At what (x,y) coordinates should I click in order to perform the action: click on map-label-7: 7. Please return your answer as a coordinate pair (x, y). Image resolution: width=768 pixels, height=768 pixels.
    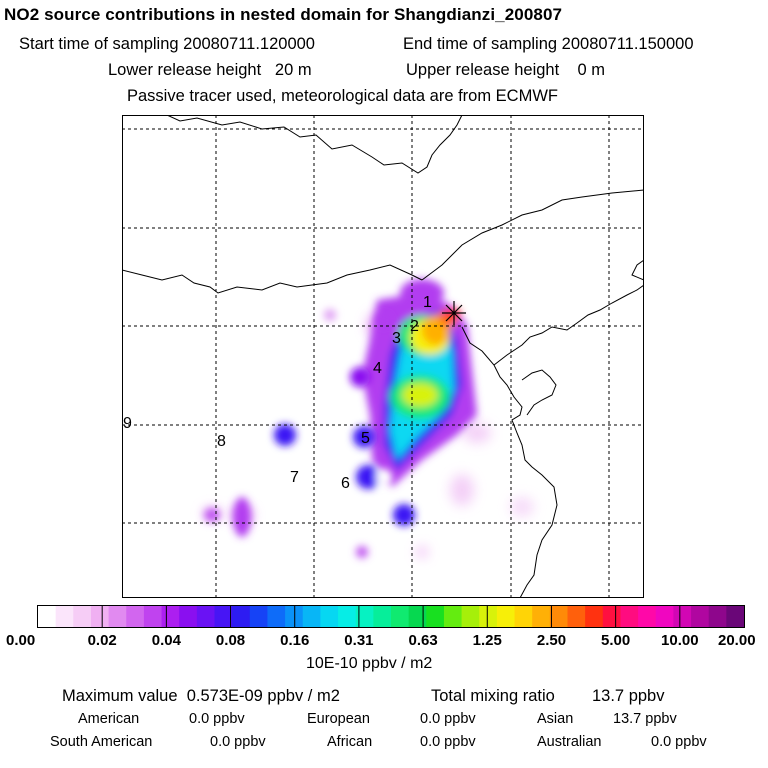
    Looking at the image, I should click on (294, 477).